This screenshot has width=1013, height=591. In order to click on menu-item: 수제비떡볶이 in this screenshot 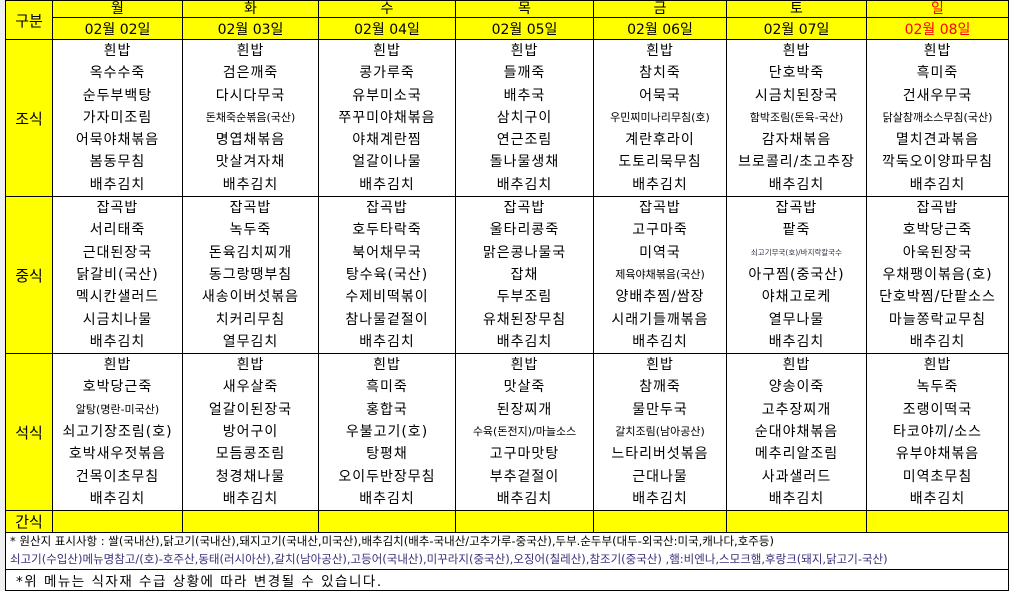, I will do `click(387, 297)`.